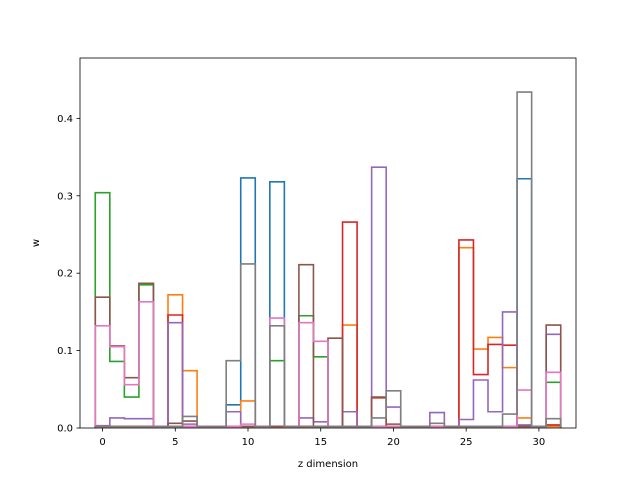  Describe the element at coordinates (466, 442) in the screenshot. I see `x-tick-label: 25` at that location.